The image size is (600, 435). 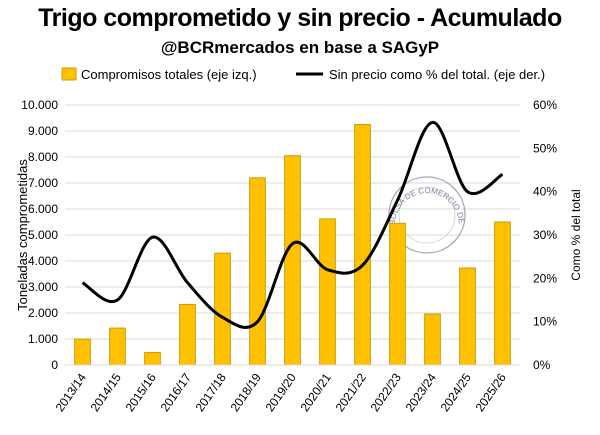 I want to click on y2-tick-label: 0%, so click(x=542, y=365).